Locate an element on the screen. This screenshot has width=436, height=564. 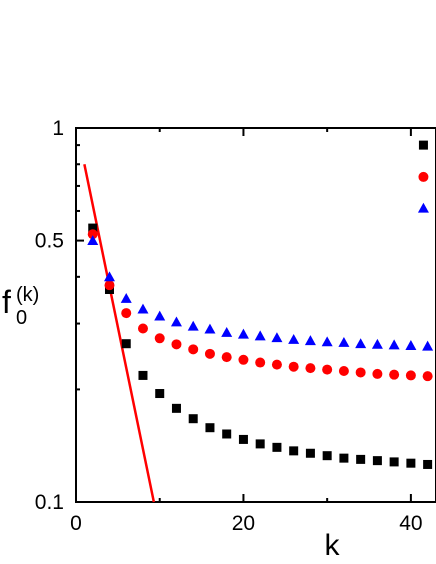
fit-line is located at coordinates (119, 333).